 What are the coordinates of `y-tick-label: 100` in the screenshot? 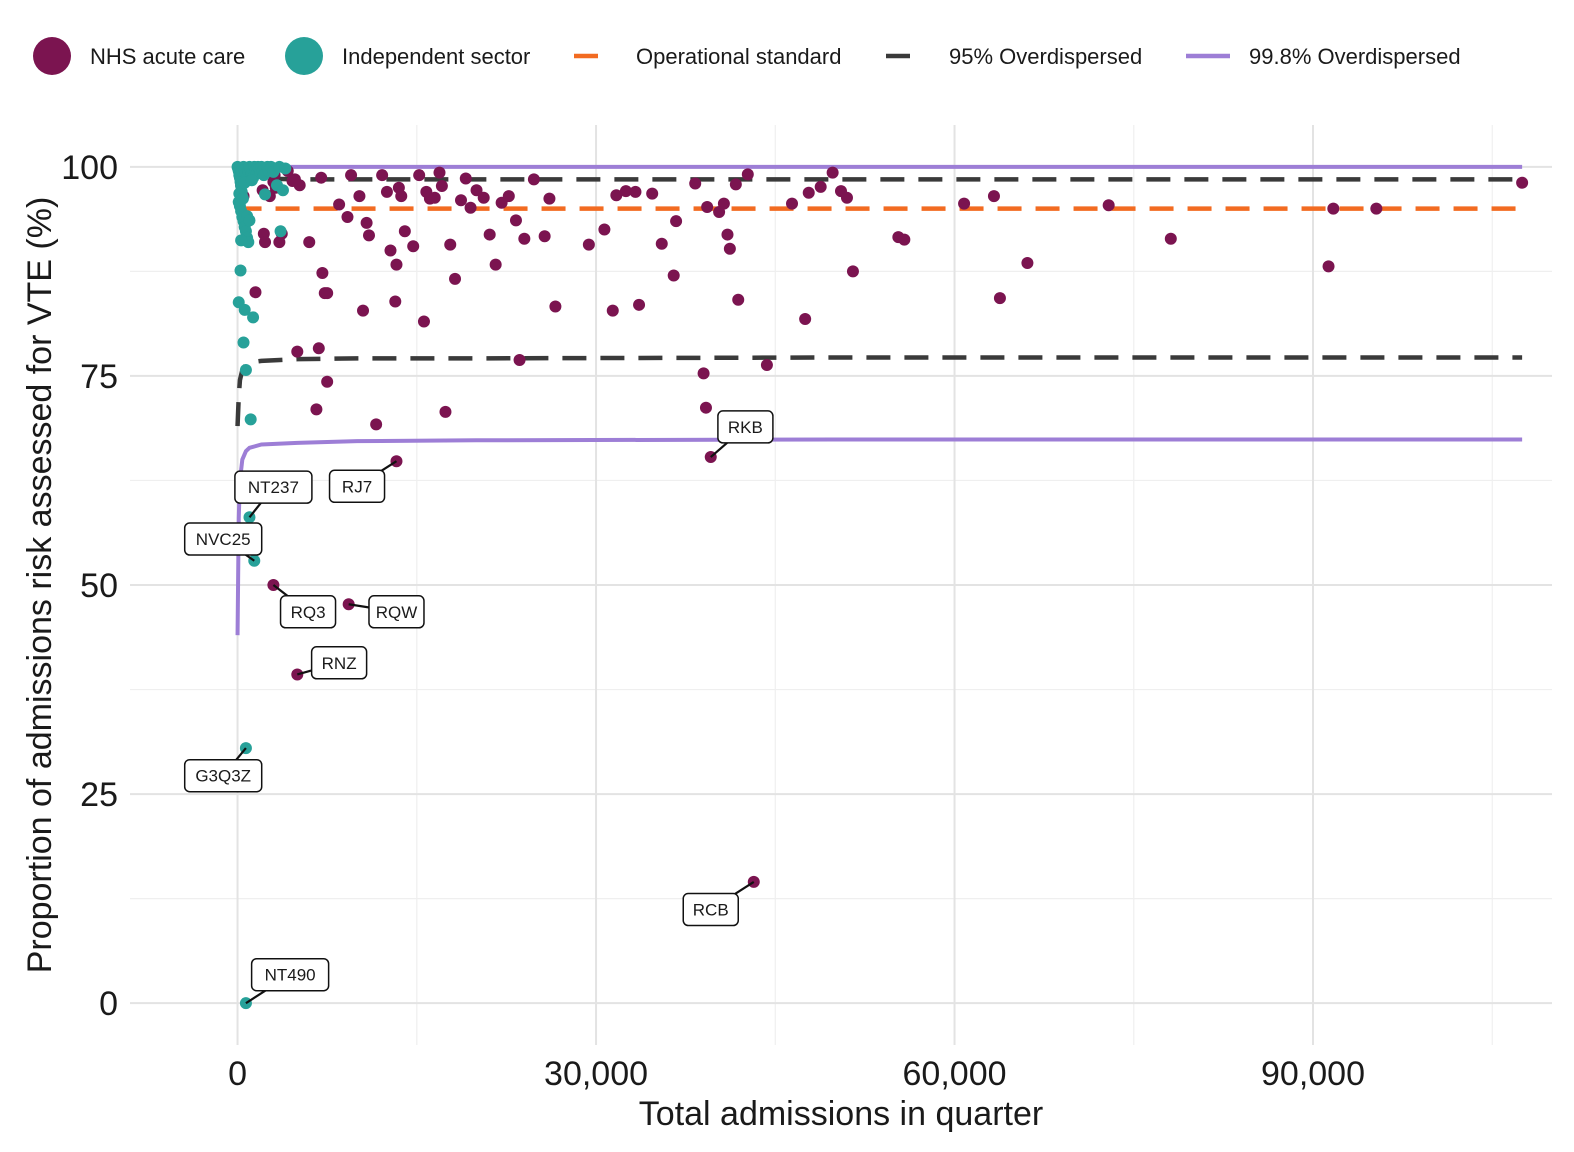 It's located at (89, 168).